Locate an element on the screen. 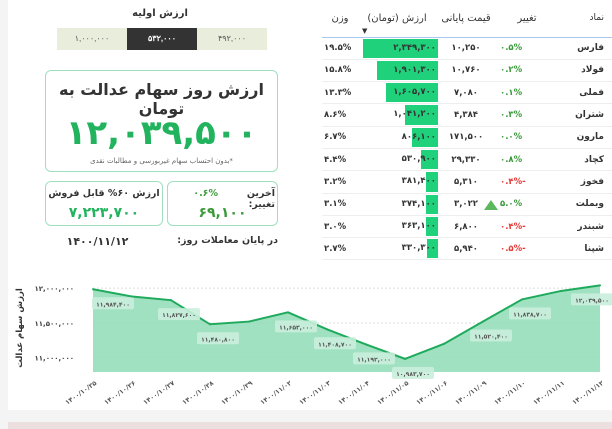 This screenshot has height=429, width=612. initial-value-option-1000000: ۱,۰۰۰,۰۰۰ is located at coordinates (92, 39).